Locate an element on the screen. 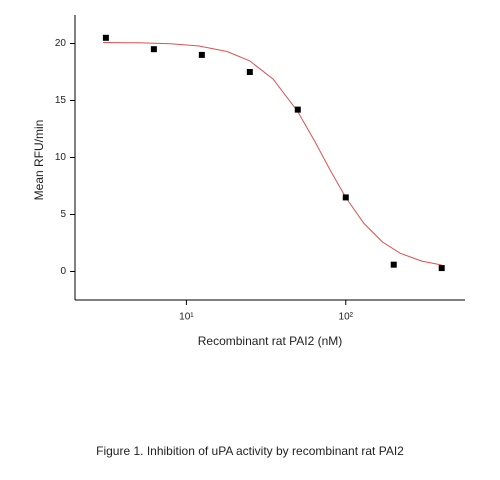 The height and width of the screenshot is (480, 500). y-axis-label: Mean RFU/min is located at coordinates (39, 160).